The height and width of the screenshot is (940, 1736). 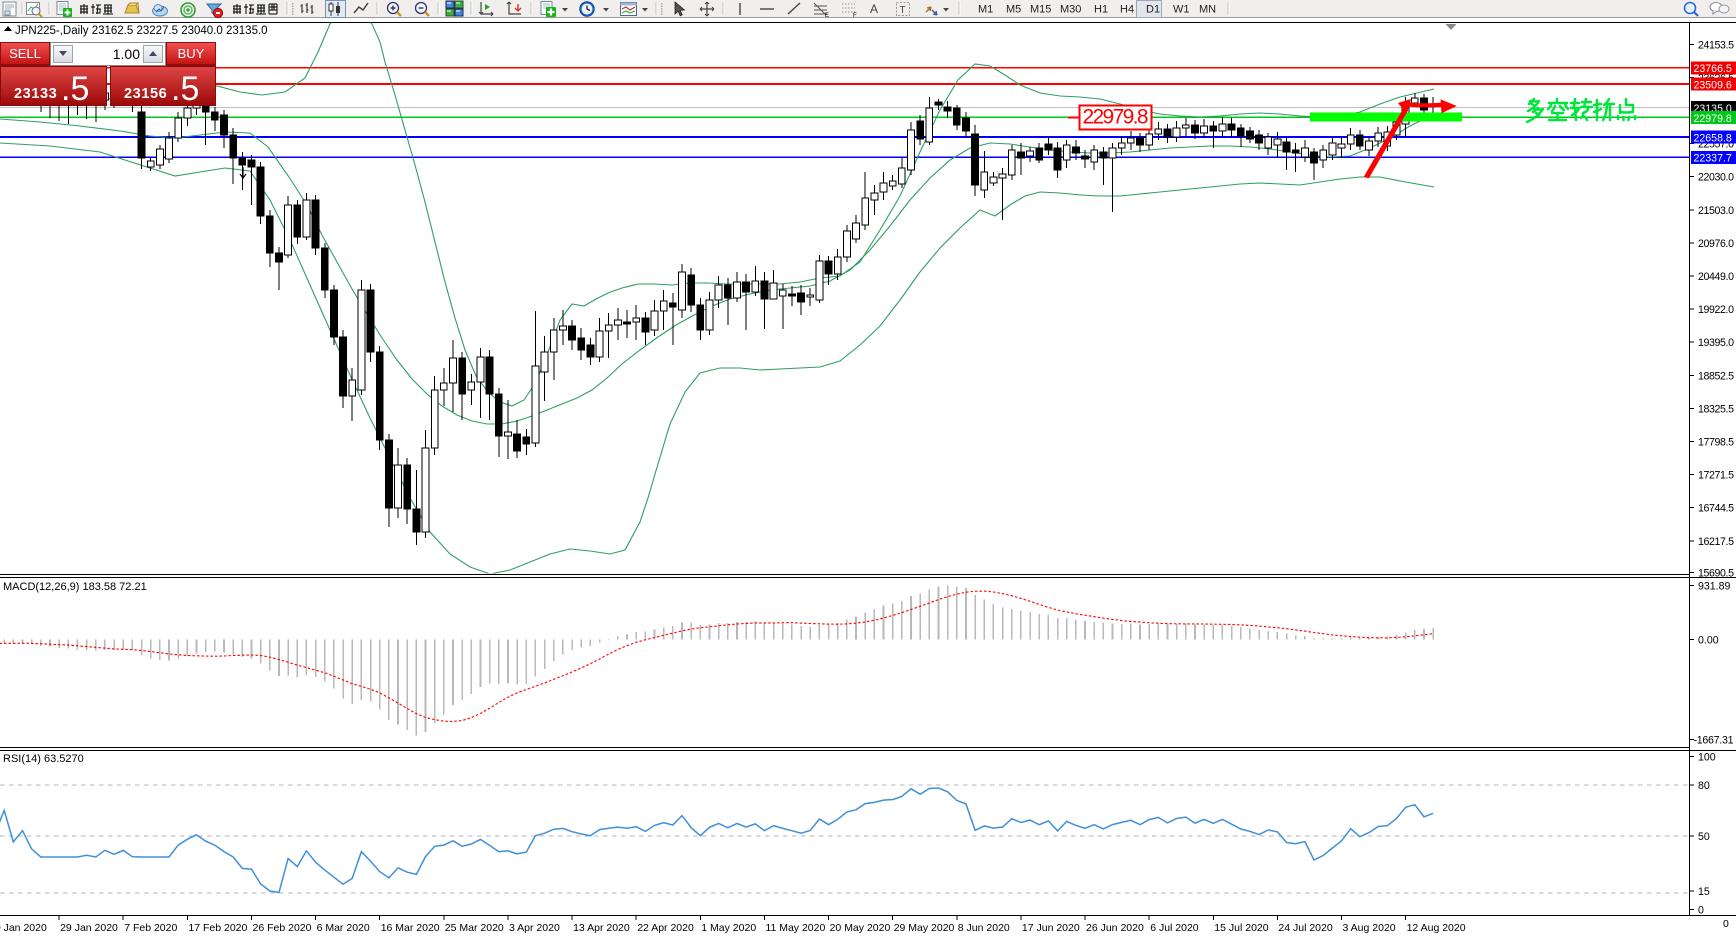 I want to click on svg-text: F, so click(x=855, y=16).